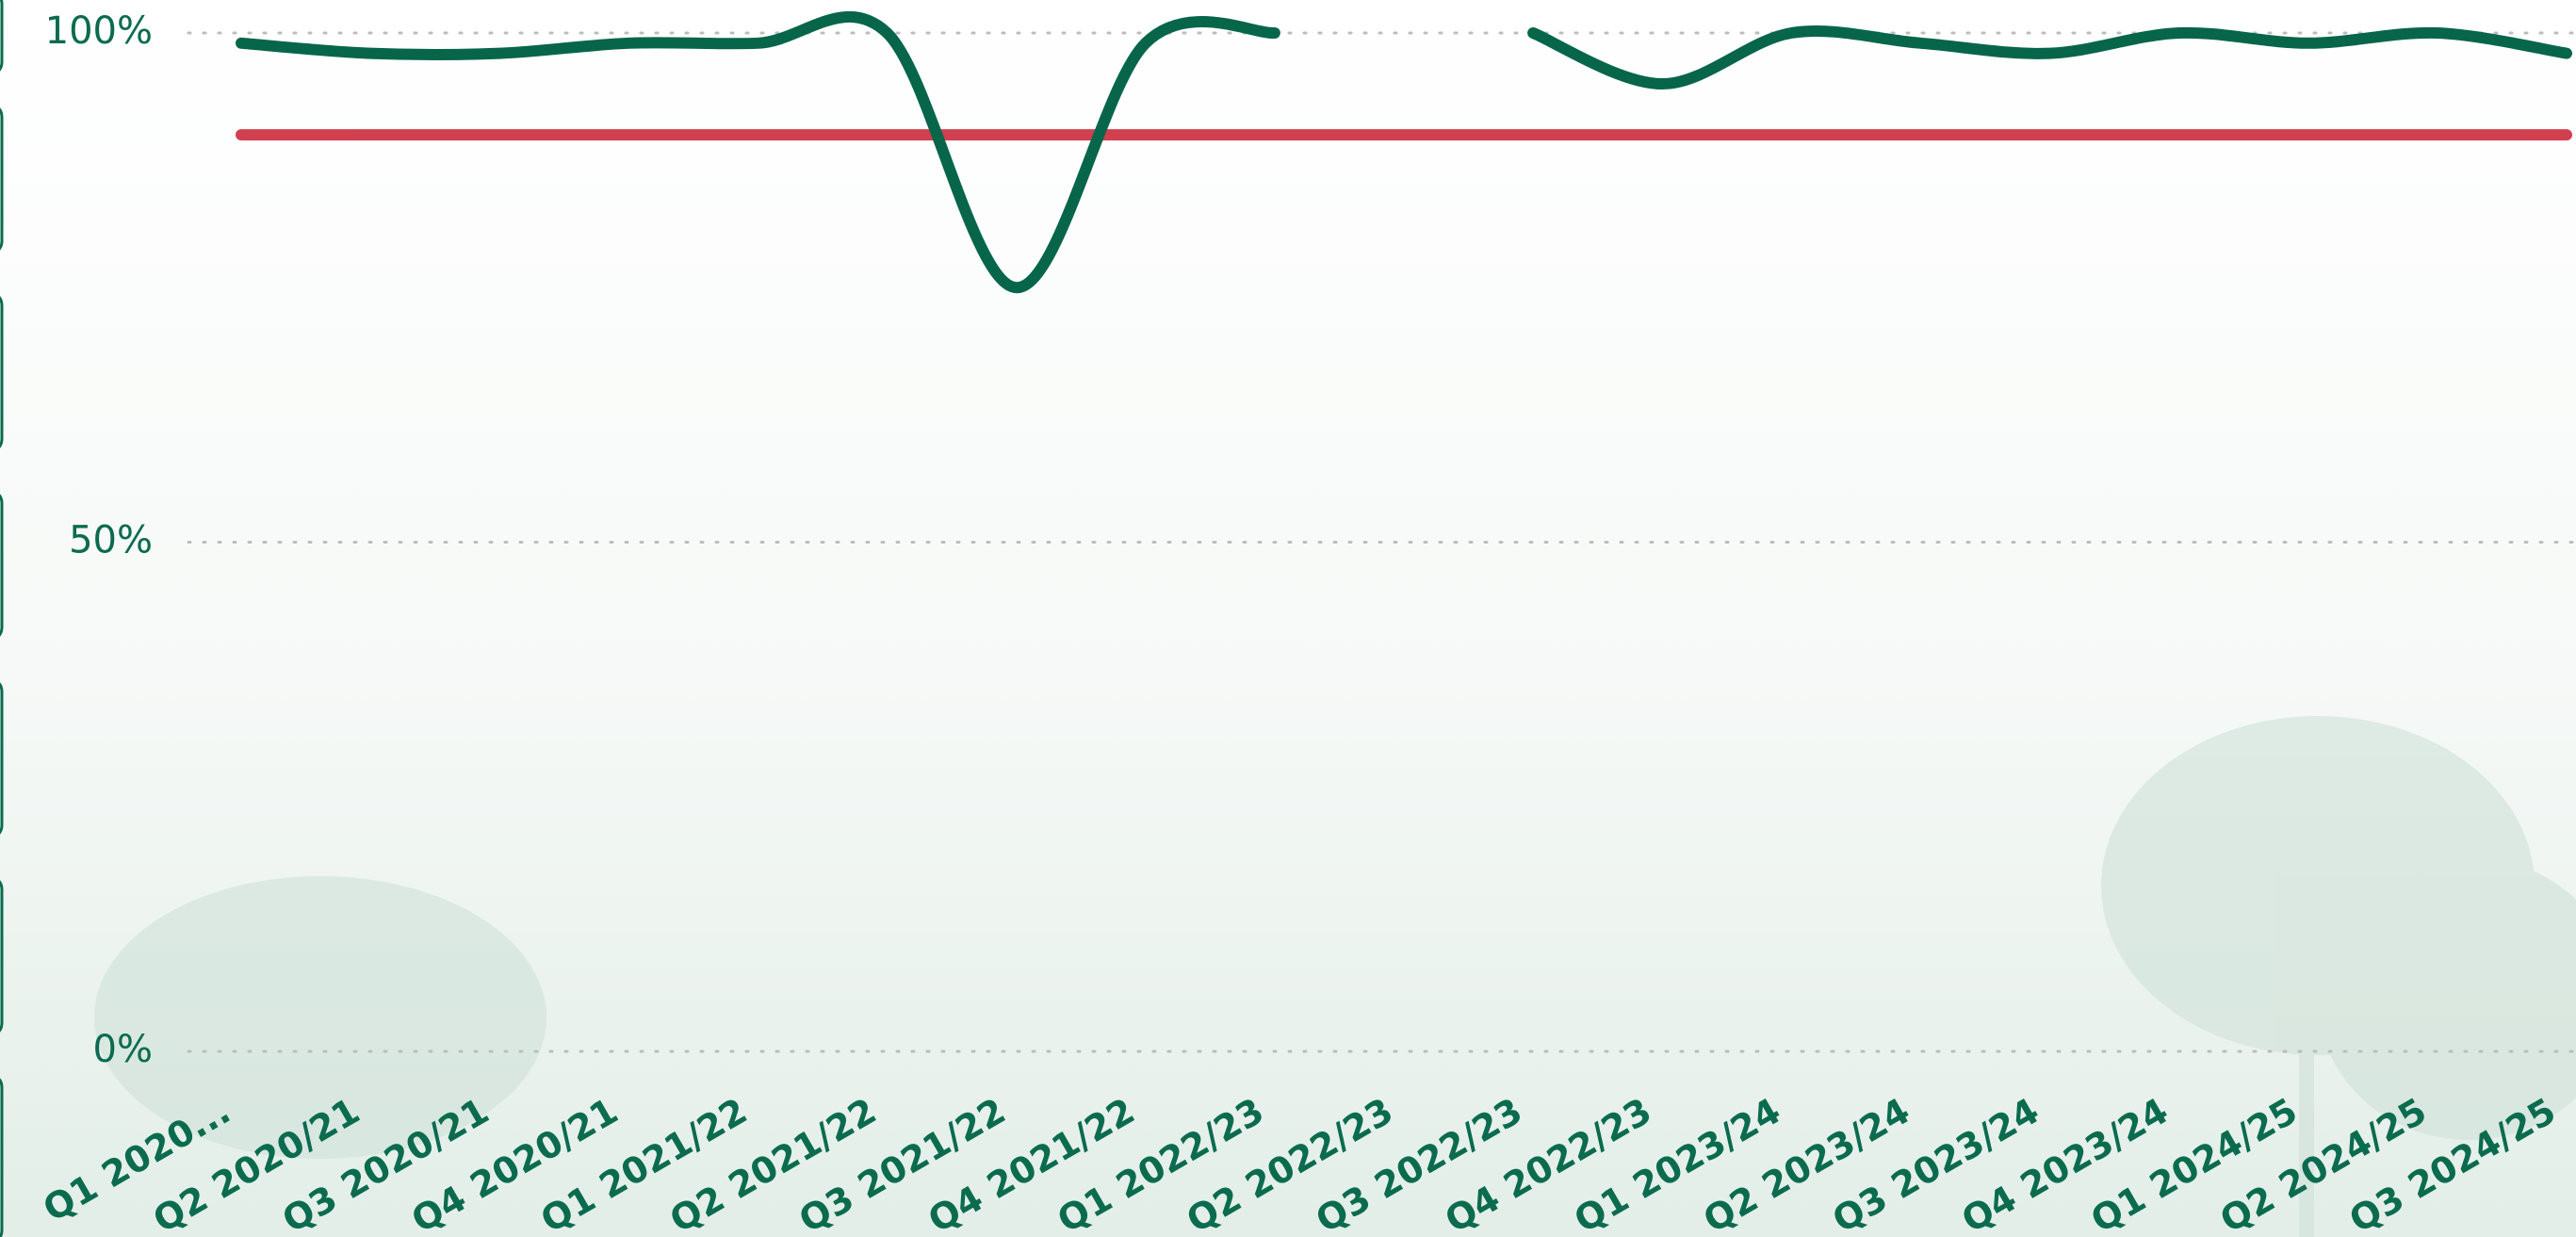  Describe the element at coordinates (111, 540) in the screenshot. I see `y-tick-label: 50%` at that location.